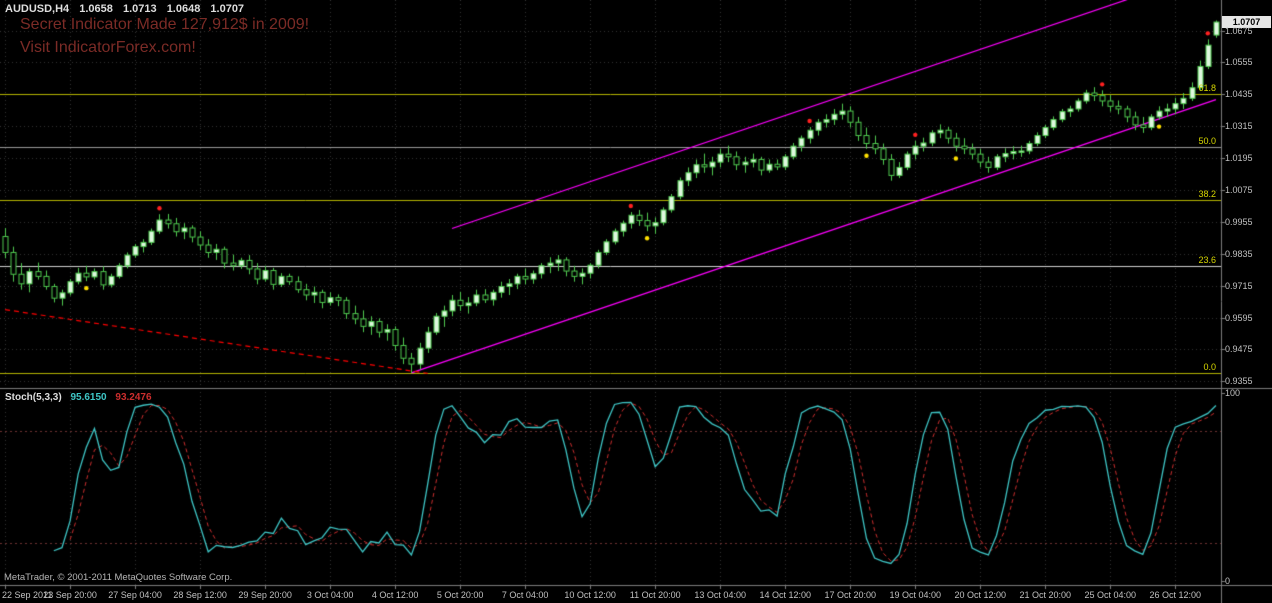 This screenshot has width=1272, height=603. What do you see at coordinates (1247, 293) in the screenshot?
I see `price-axis` at bounding box center [1247, 293].